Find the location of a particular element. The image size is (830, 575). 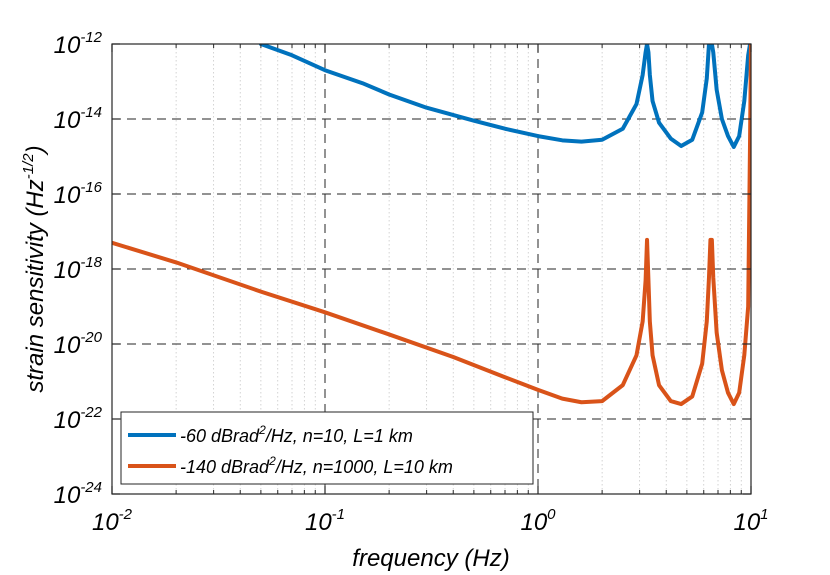

legend-label-series-2: -140 dBrad2/Hz, n=1000, L=10 km is located at coordinates (316, 465).